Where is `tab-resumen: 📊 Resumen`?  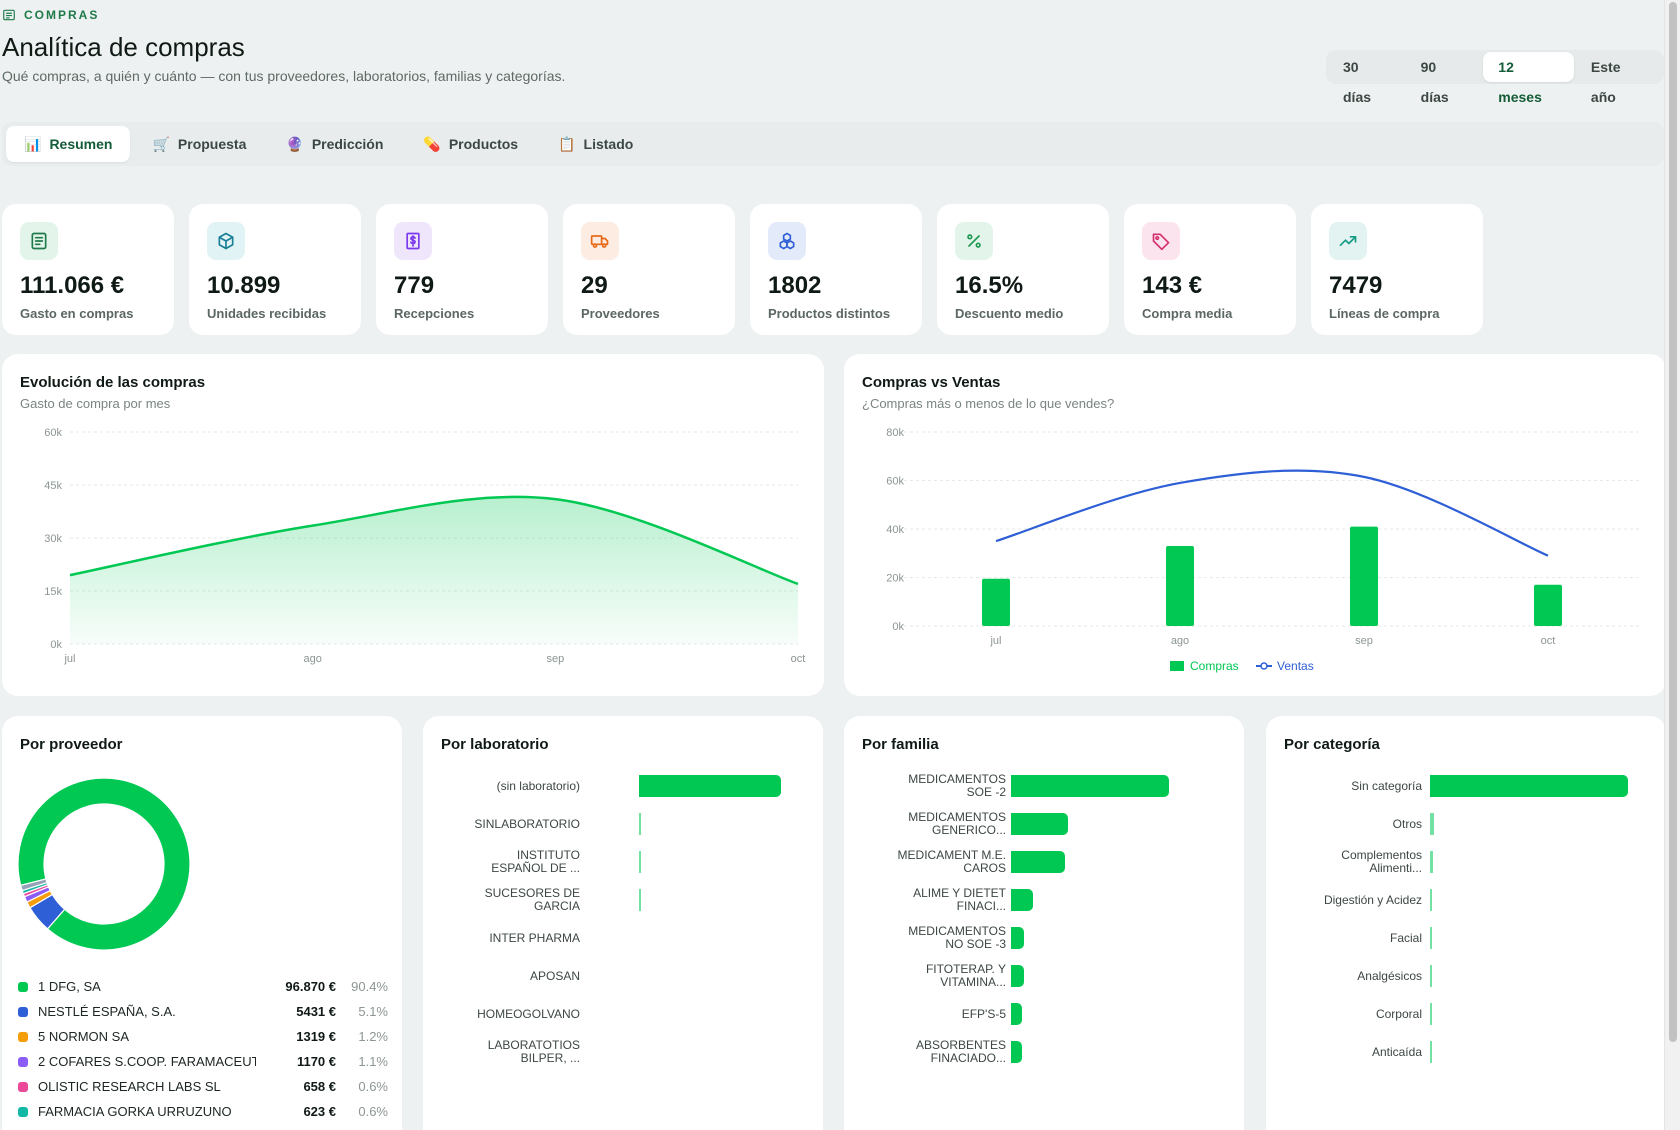 tab-resumen: 📊 Resumen is located at coordinates (68, 144).